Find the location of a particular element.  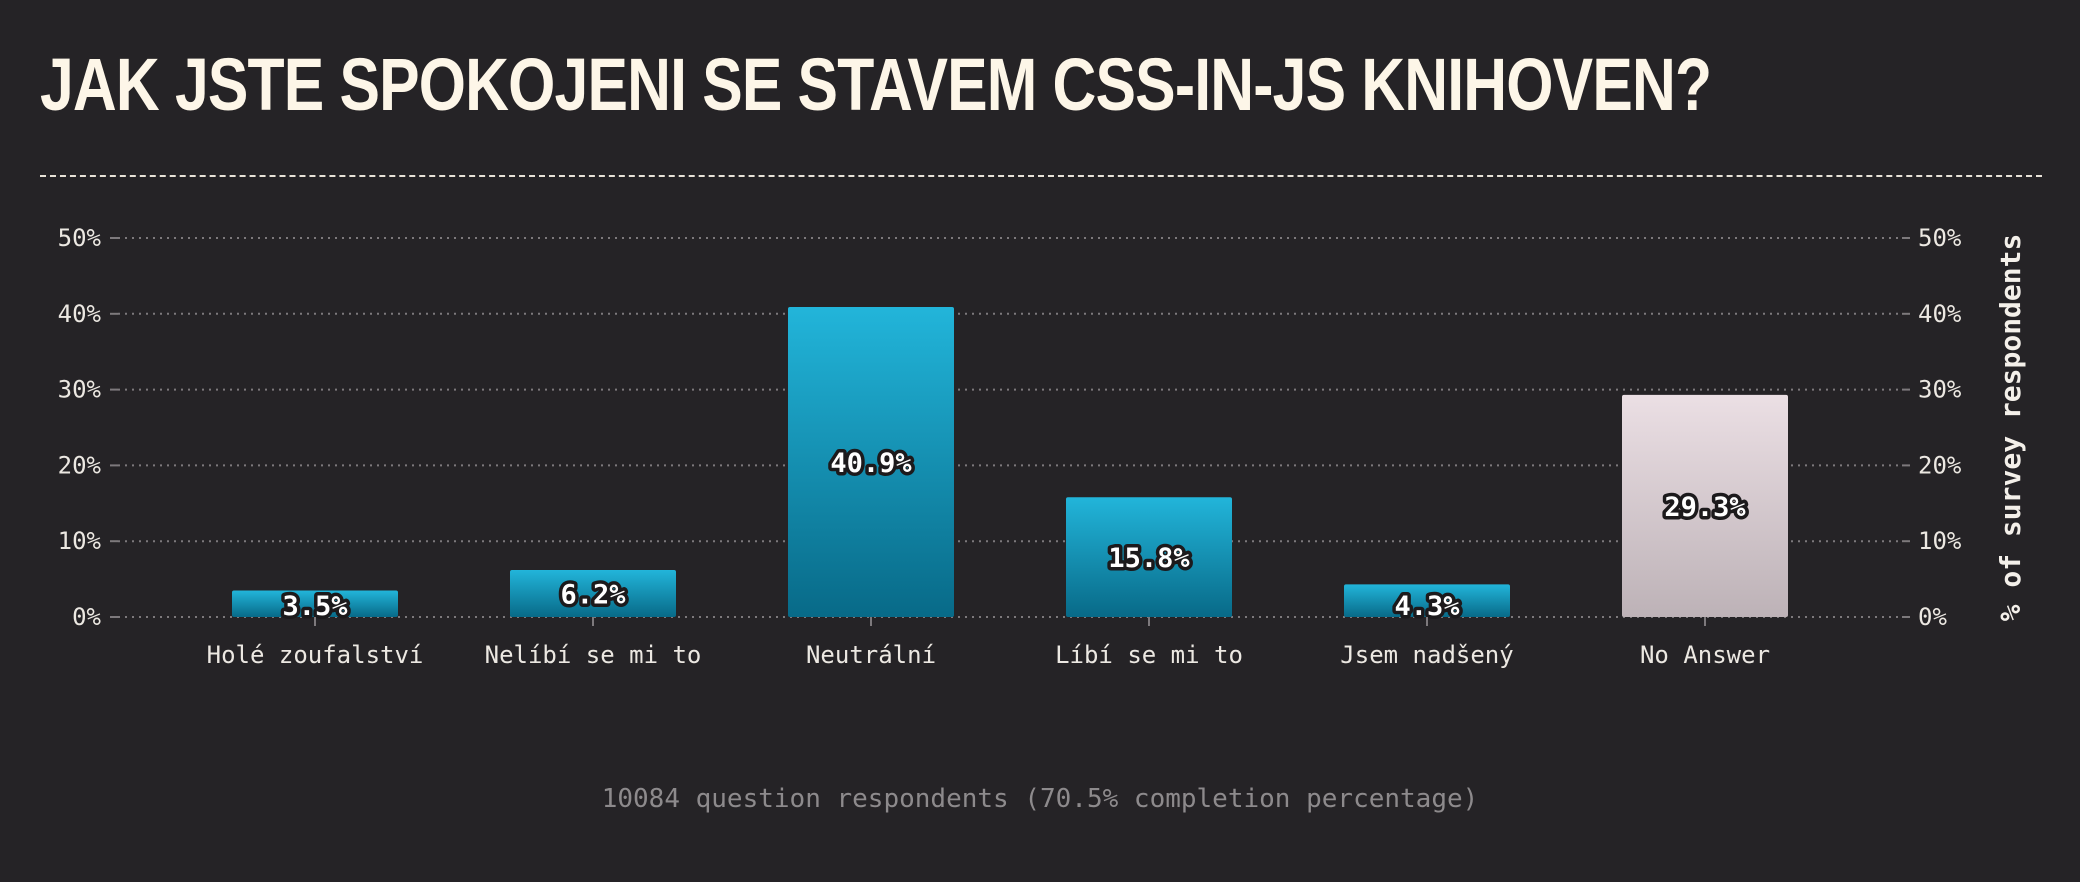

left-y-axis: 0% 10% 20% 30% 40% 50% is located at coordinates (88, 427).